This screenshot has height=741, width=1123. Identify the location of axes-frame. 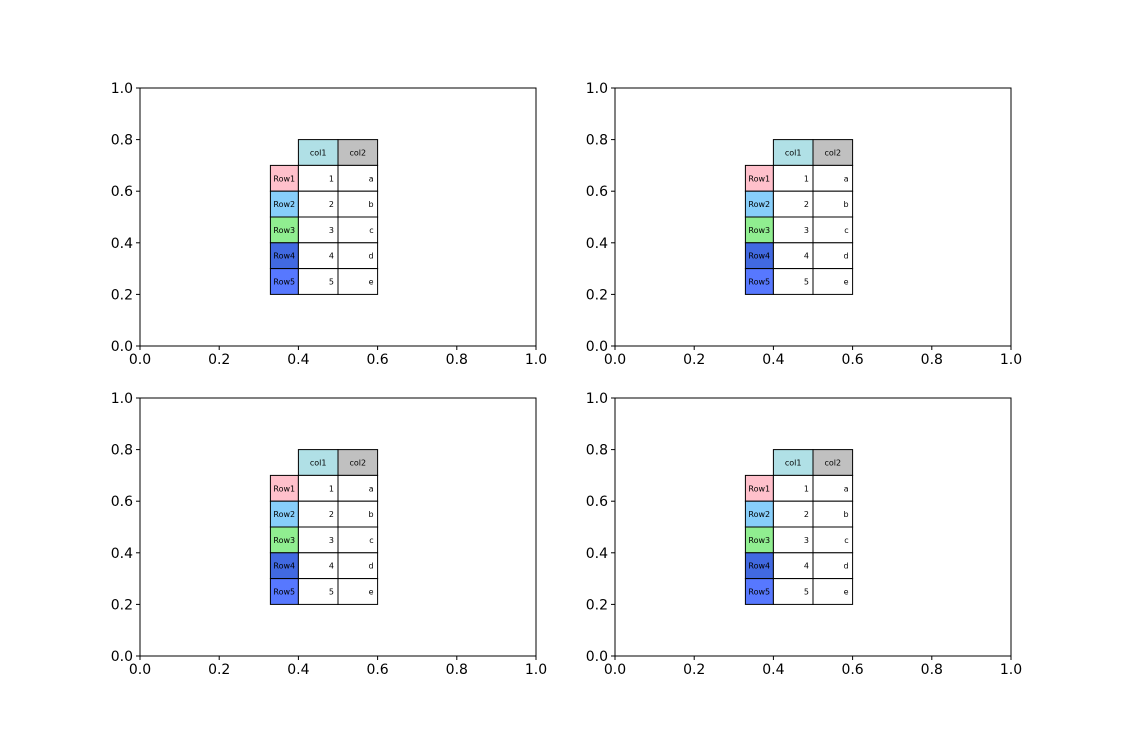
(813, 527).